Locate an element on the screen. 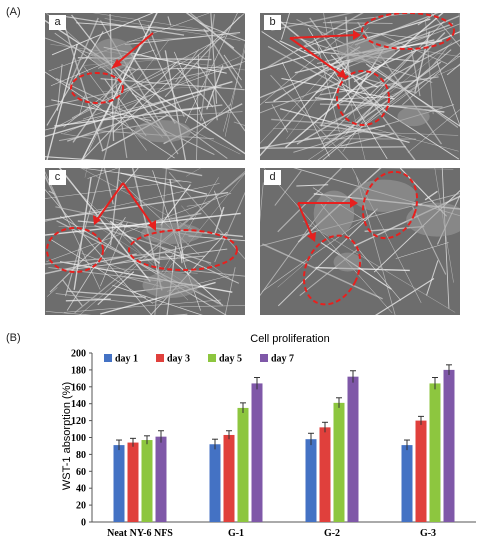 This screenshot has width=484, height=546. legend-label: day 1 is located at coordinates (126, 359).